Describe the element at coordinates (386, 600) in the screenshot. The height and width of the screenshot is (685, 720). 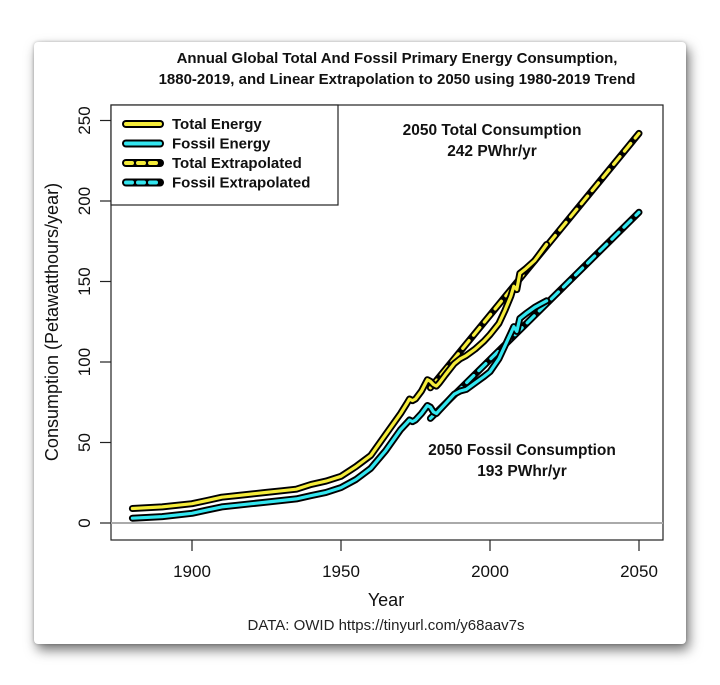
I see `x-axis-label: Year` at that location.